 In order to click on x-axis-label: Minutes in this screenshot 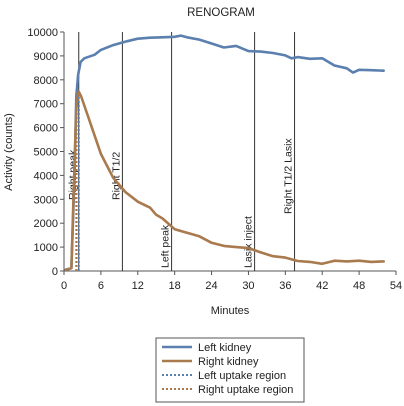, I will do `click(230, 311)`.